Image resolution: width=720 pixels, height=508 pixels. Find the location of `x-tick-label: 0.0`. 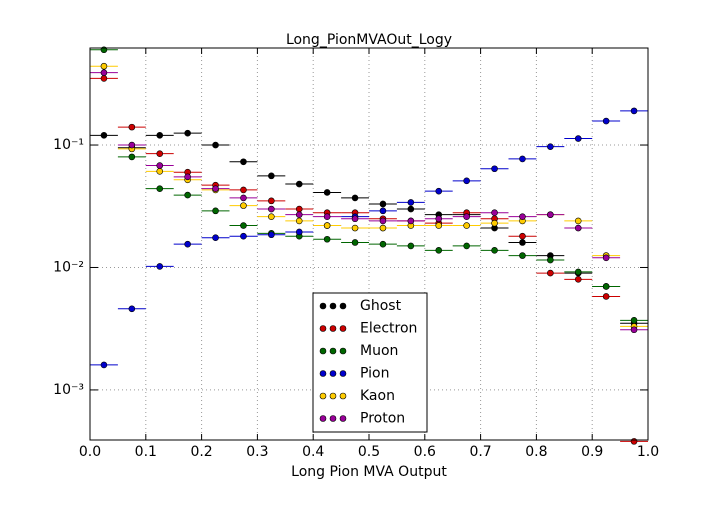

x-tick-label: 0.0 is located at coordinates (90, 452).